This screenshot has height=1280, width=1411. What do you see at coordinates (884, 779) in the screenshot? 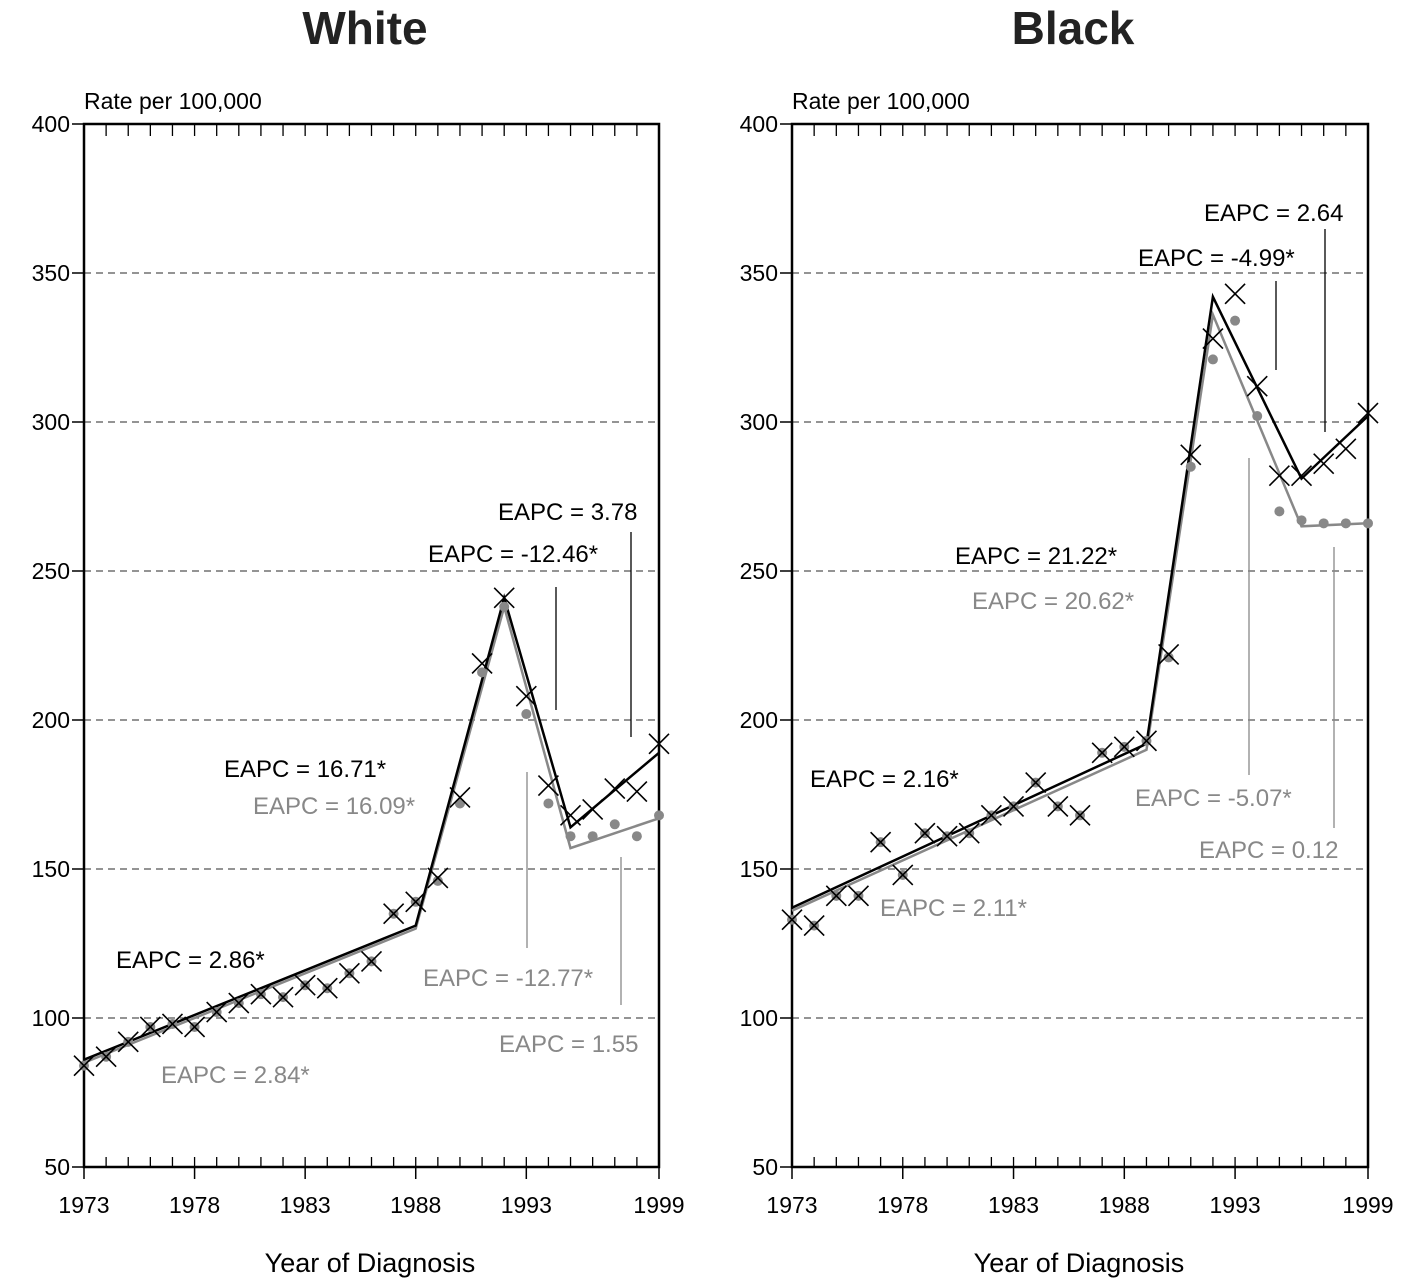
I see `eapc-annotation: EAPC = 2.16*` at bounding box center [884, 779].